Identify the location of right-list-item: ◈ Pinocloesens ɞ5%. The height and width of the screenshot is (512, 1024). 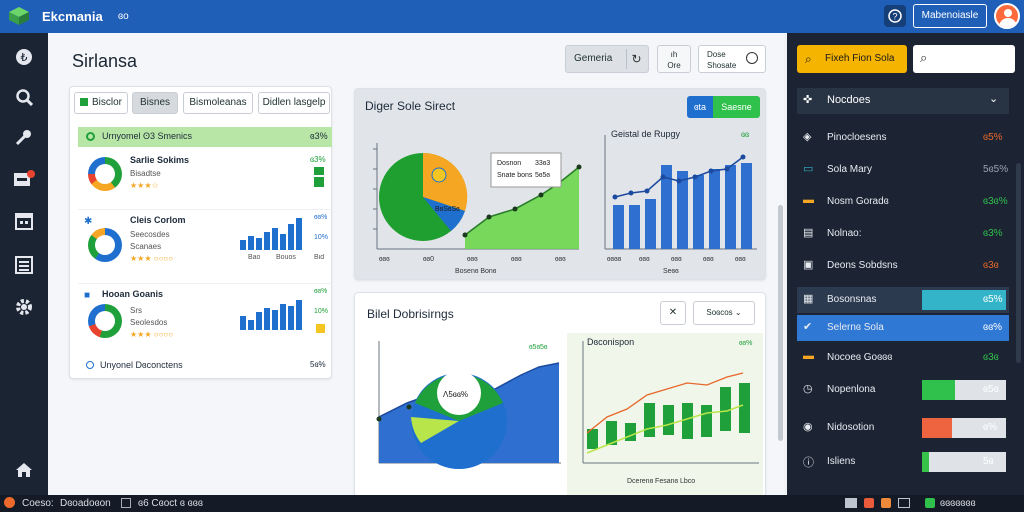
(903, 138).